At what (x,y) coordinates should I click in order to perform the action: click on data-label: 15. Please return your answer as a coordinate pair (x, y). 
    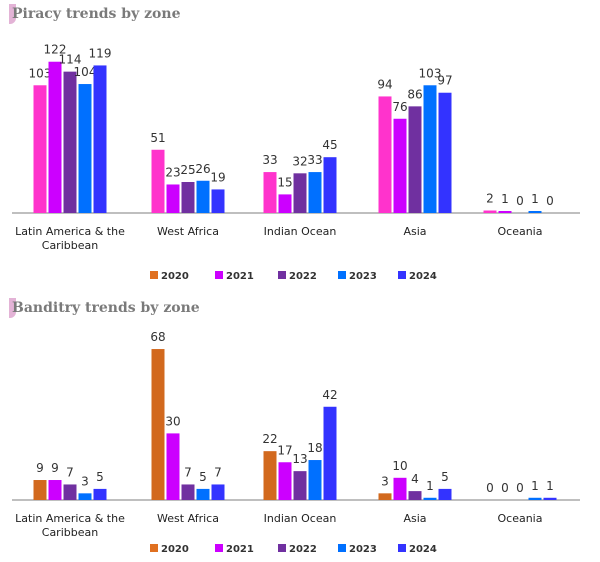
    Looking at the image, I should click on (284, 182).